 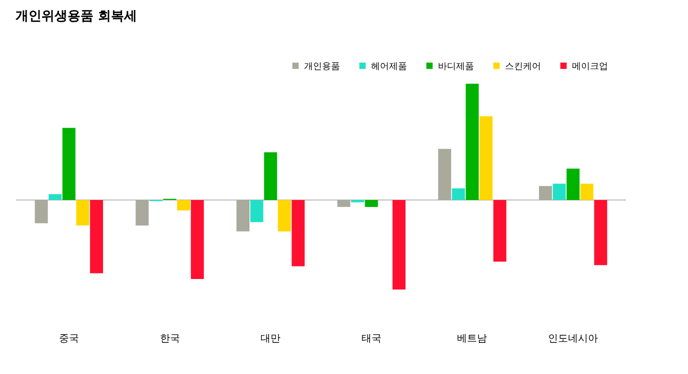 What do you see at coordinates (68, 339) in the screenshot?
I see `x-tick-label: 중국` at bounding box center [68, 339].